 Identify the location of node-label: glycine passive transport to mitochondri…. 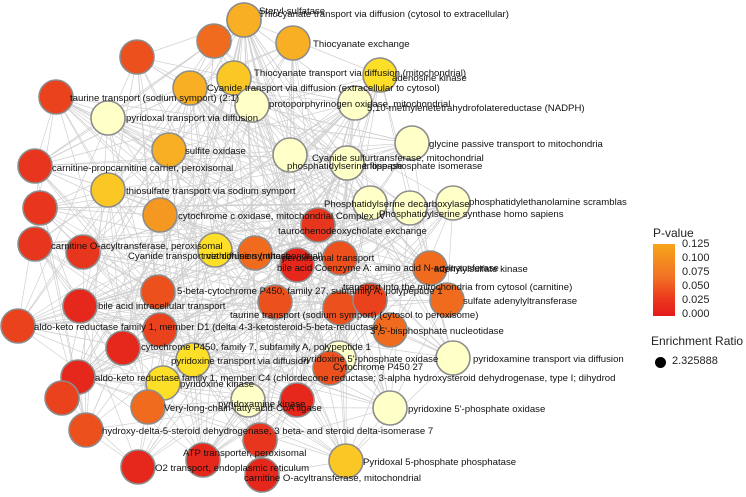
(516, 144).